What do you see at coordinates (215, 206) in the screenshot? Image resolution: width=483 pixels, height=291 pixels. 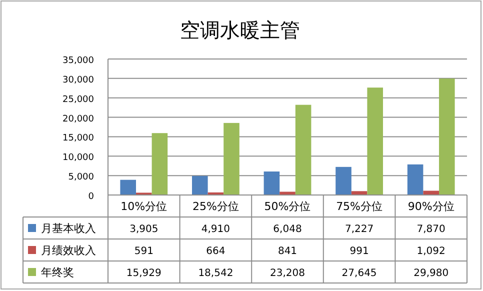 I see `x-tick-label: 25%分位` at bounding box center [215, 206].